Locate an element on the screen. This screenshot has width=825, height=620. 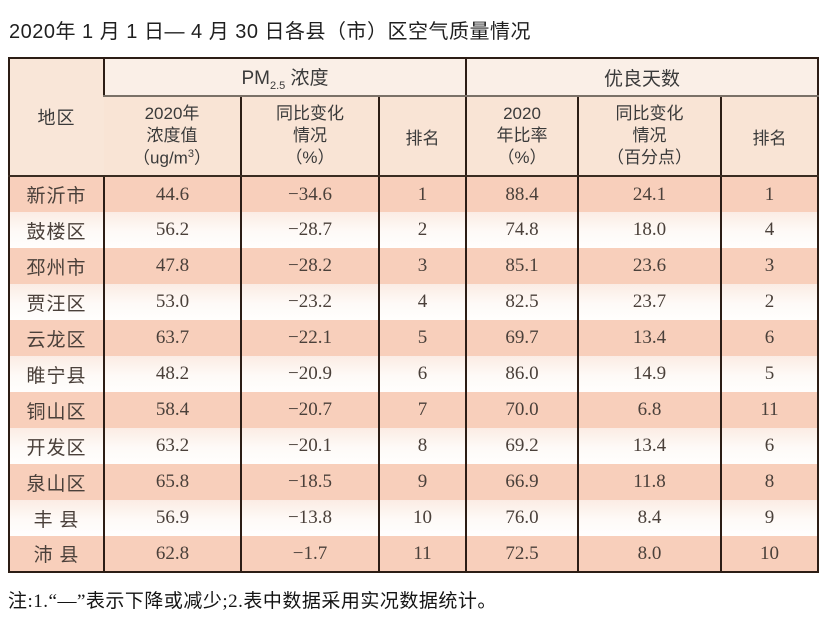
table-row: 开发区 63.2 −20.1 8 69.2 13.4 6 is located at coordinates (413, 446).